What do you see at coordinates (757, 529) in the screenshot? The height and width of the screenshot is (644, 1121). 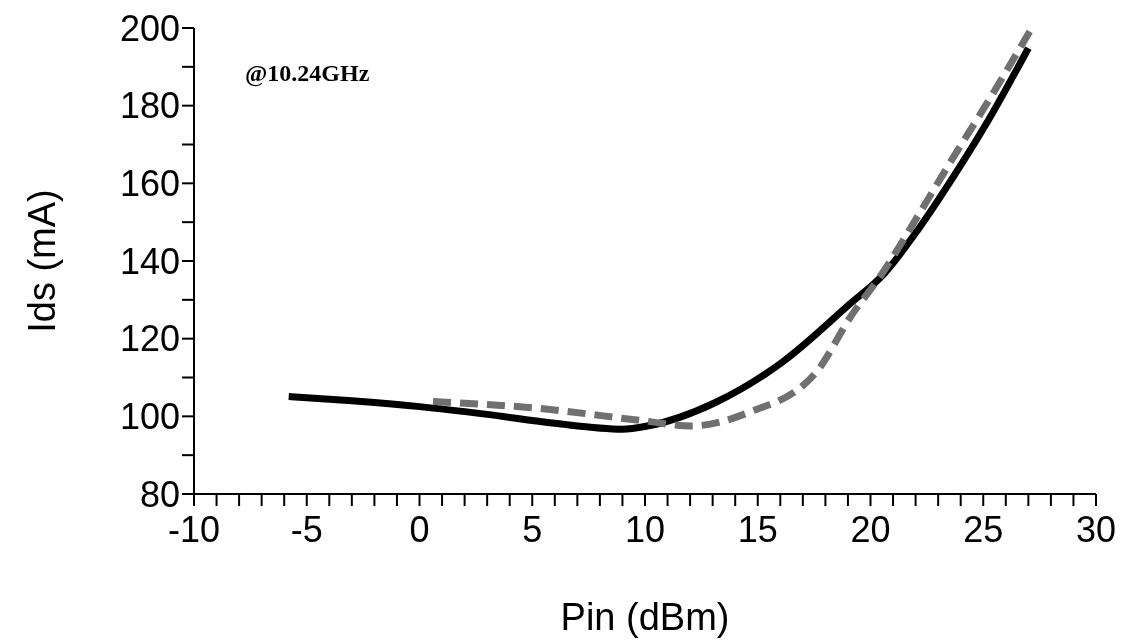 I see `x-tick-label: 15` at bounding box center [757, 529].